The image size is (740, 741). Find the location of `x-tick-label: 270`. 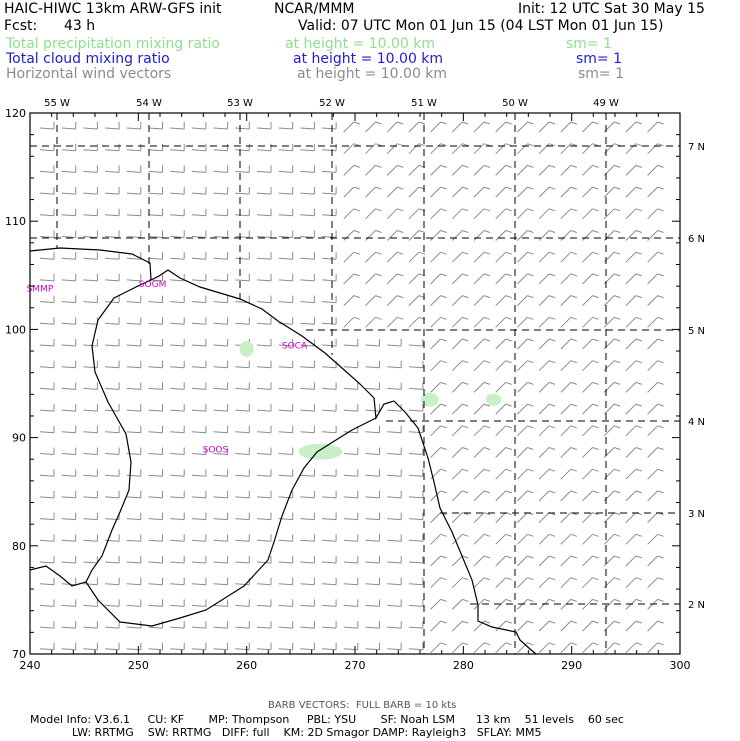

x-tick-label: 270 is located at coordinates (355, 665).